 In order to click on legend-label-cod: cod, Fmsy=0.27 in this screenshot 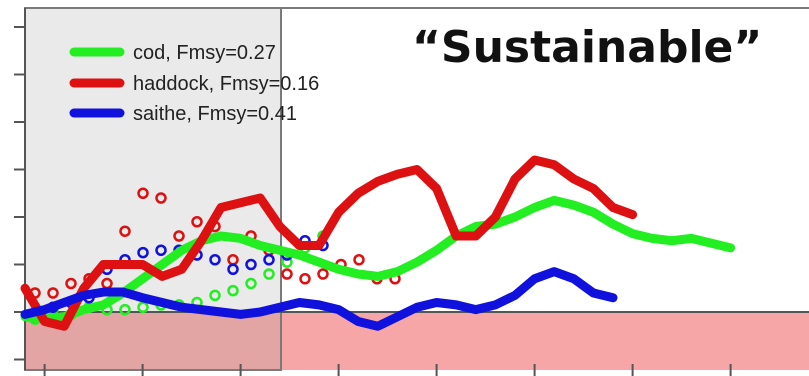, I will do `click(204, 53)`.